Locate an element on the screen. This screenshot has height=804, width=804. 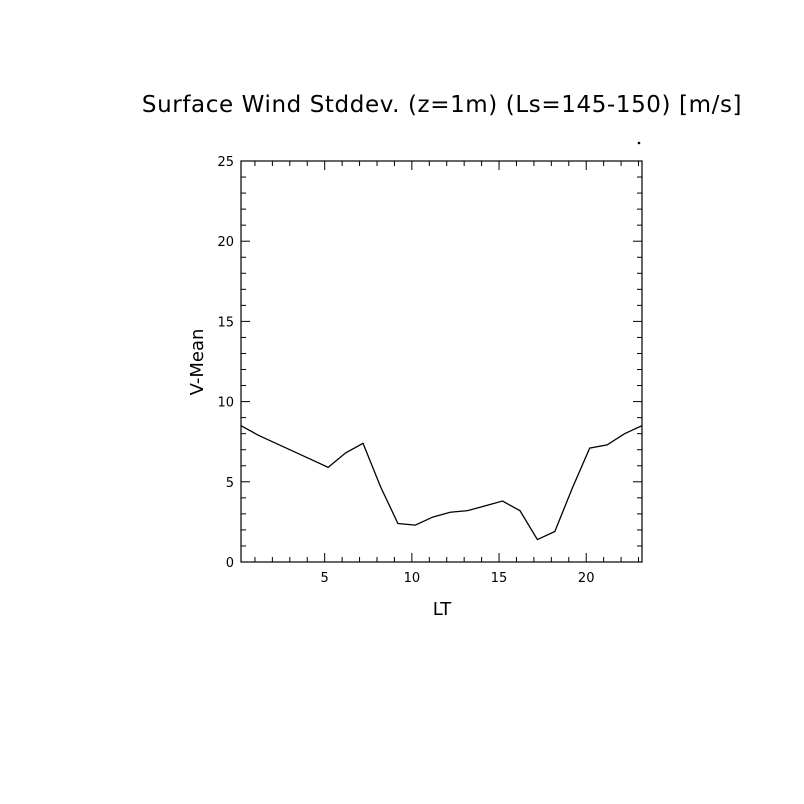
x-tick-label: 15 is located at coordinates (499, 578).